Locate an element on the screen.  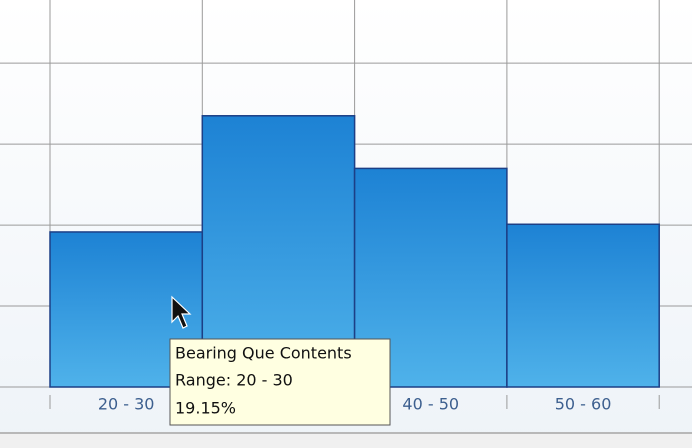
x-tick-label: 40 - 50 is located at coordinates (430, 404).